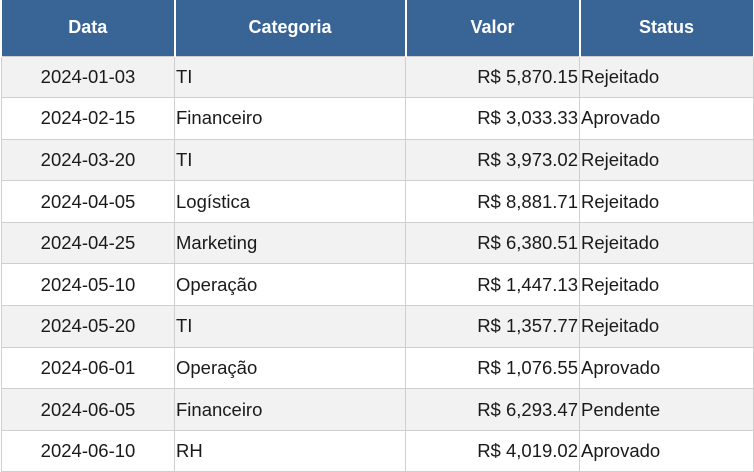 The image size is (754, 472). I want to click on table-row: 2024-02-15 Financeiro R$ 3,033.33 Aprovado, so click(377, 118).